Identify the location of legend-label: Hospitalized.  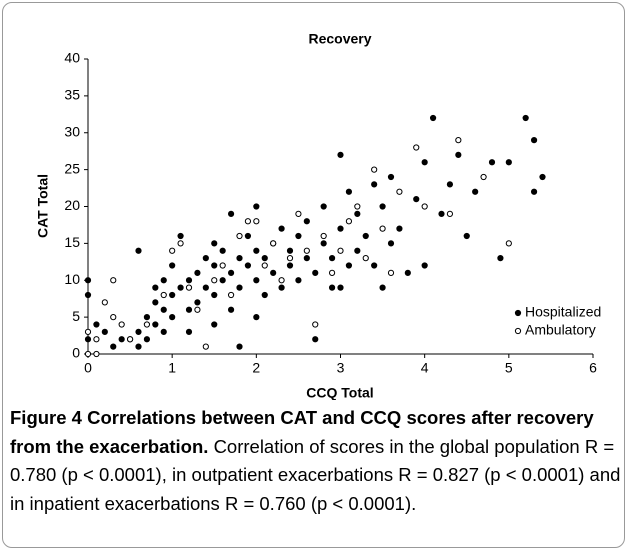
(563, 312).